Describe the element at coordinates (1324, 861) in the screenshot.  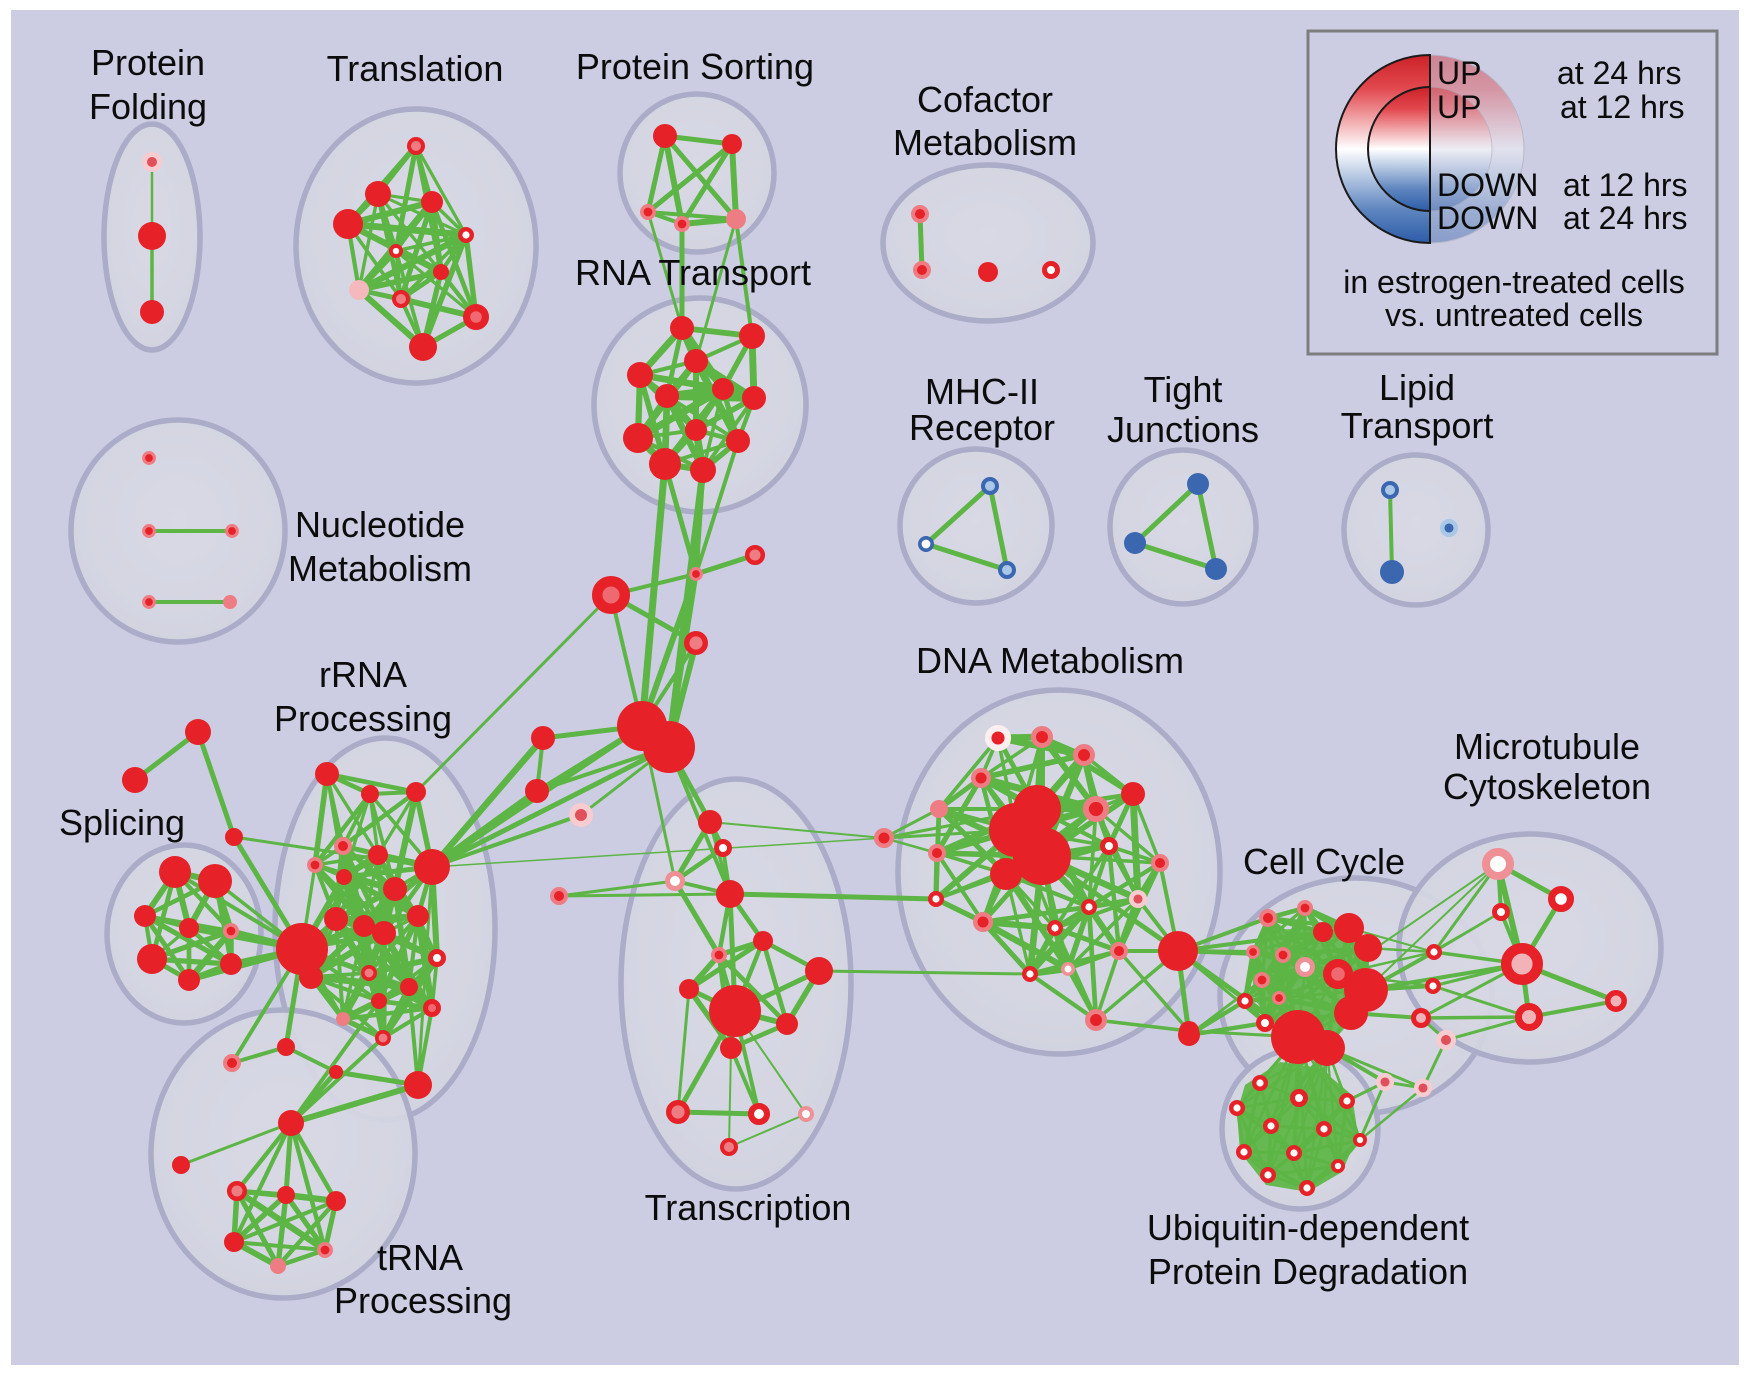
I see `svg-text: Cell Cycle` at that location.